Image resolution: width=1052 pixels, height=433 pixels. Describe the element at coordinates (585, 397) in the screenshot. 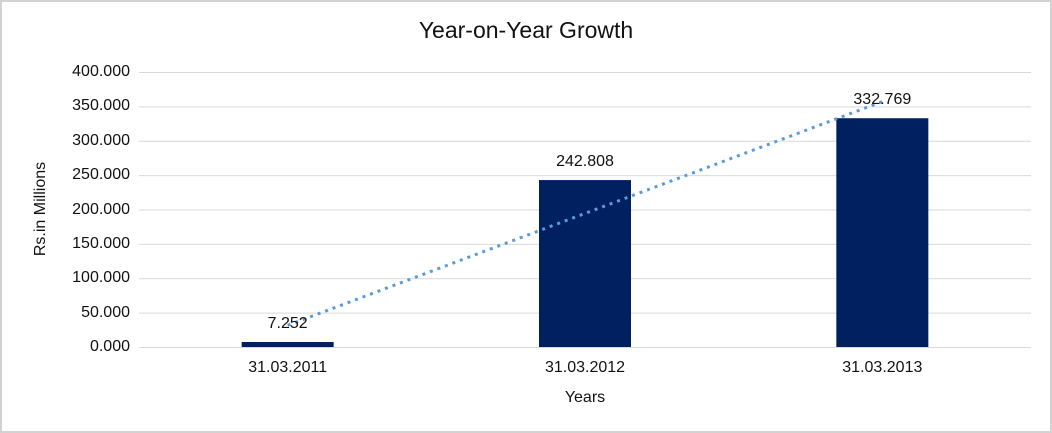

I see `x-axis-title: Years` at that location.